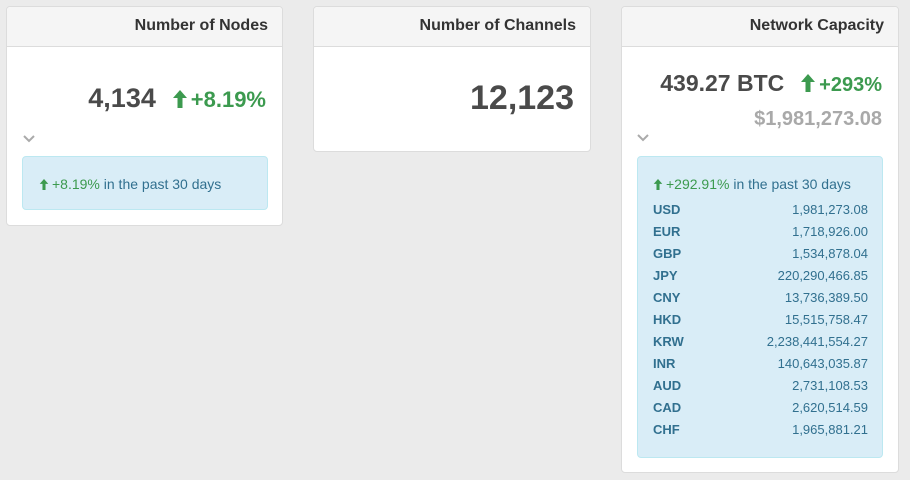 The image size is (910, 480). I want to click on capacity-change: +293%, so click(850, 85).